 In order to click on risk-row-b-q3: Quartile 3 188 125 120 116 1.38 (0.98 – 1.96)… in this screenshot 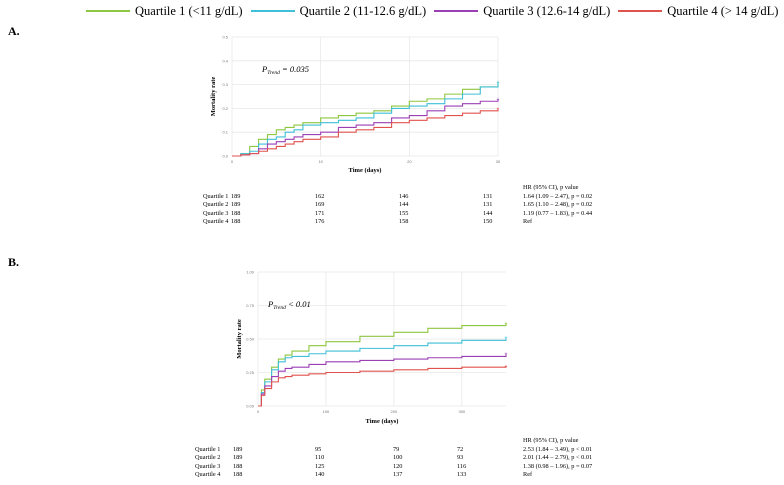, I will do `click(405, 467)`.